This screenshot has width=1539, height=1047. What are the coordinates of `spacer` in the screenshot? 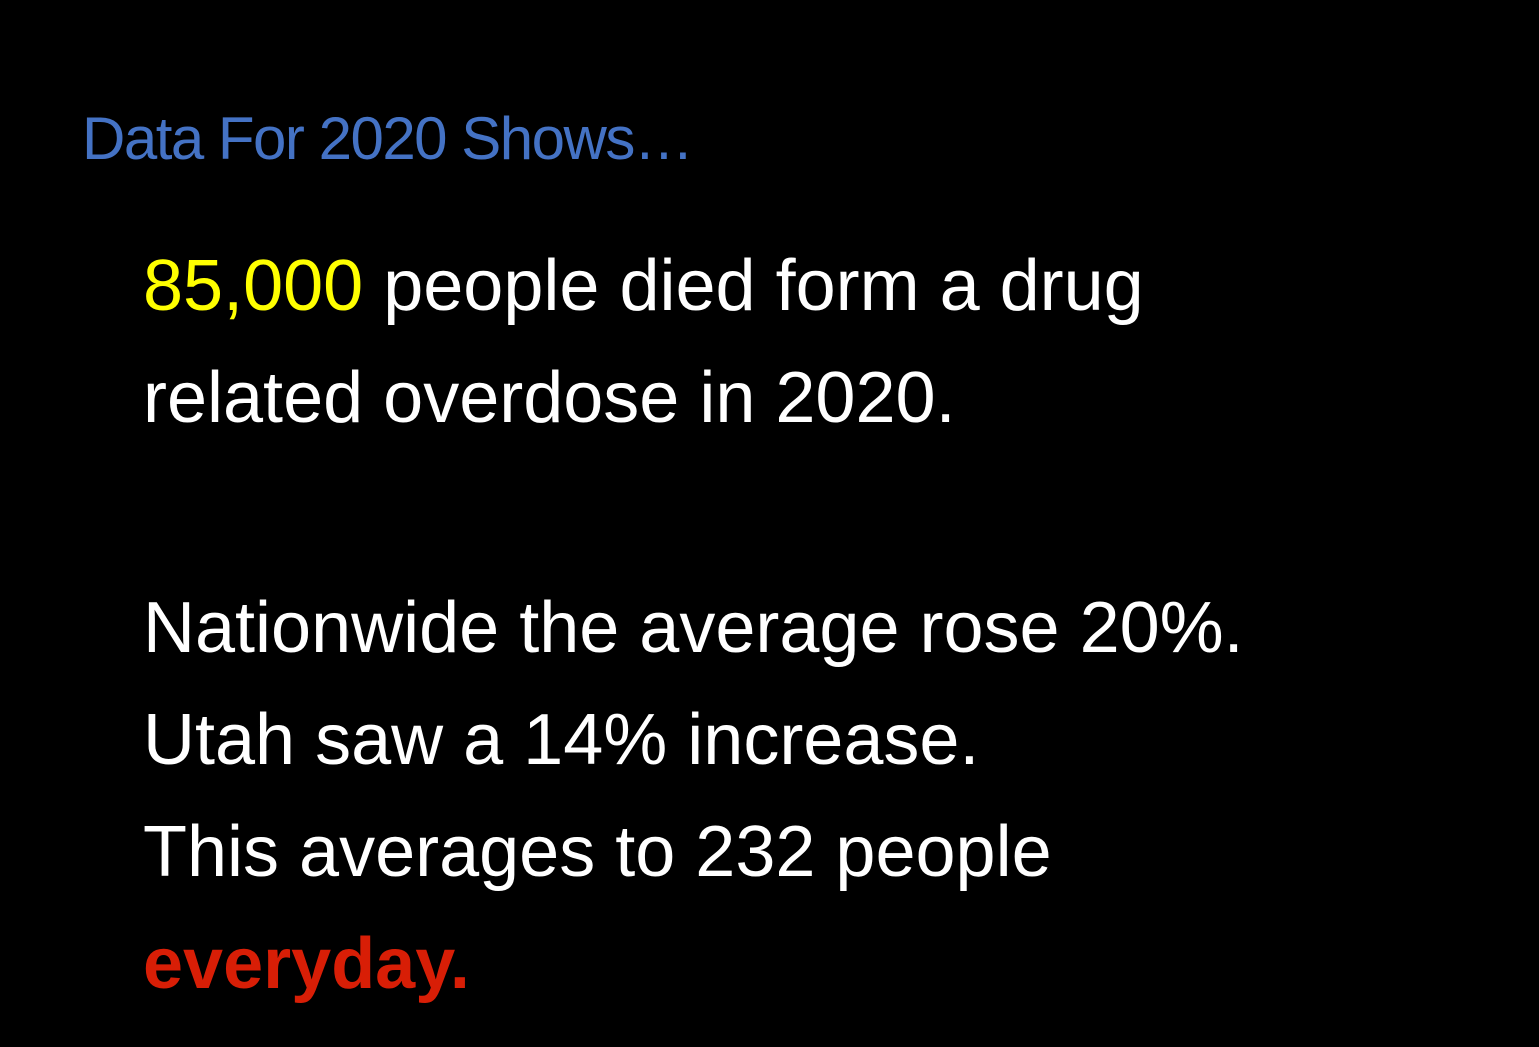 It's located at (833, 513).